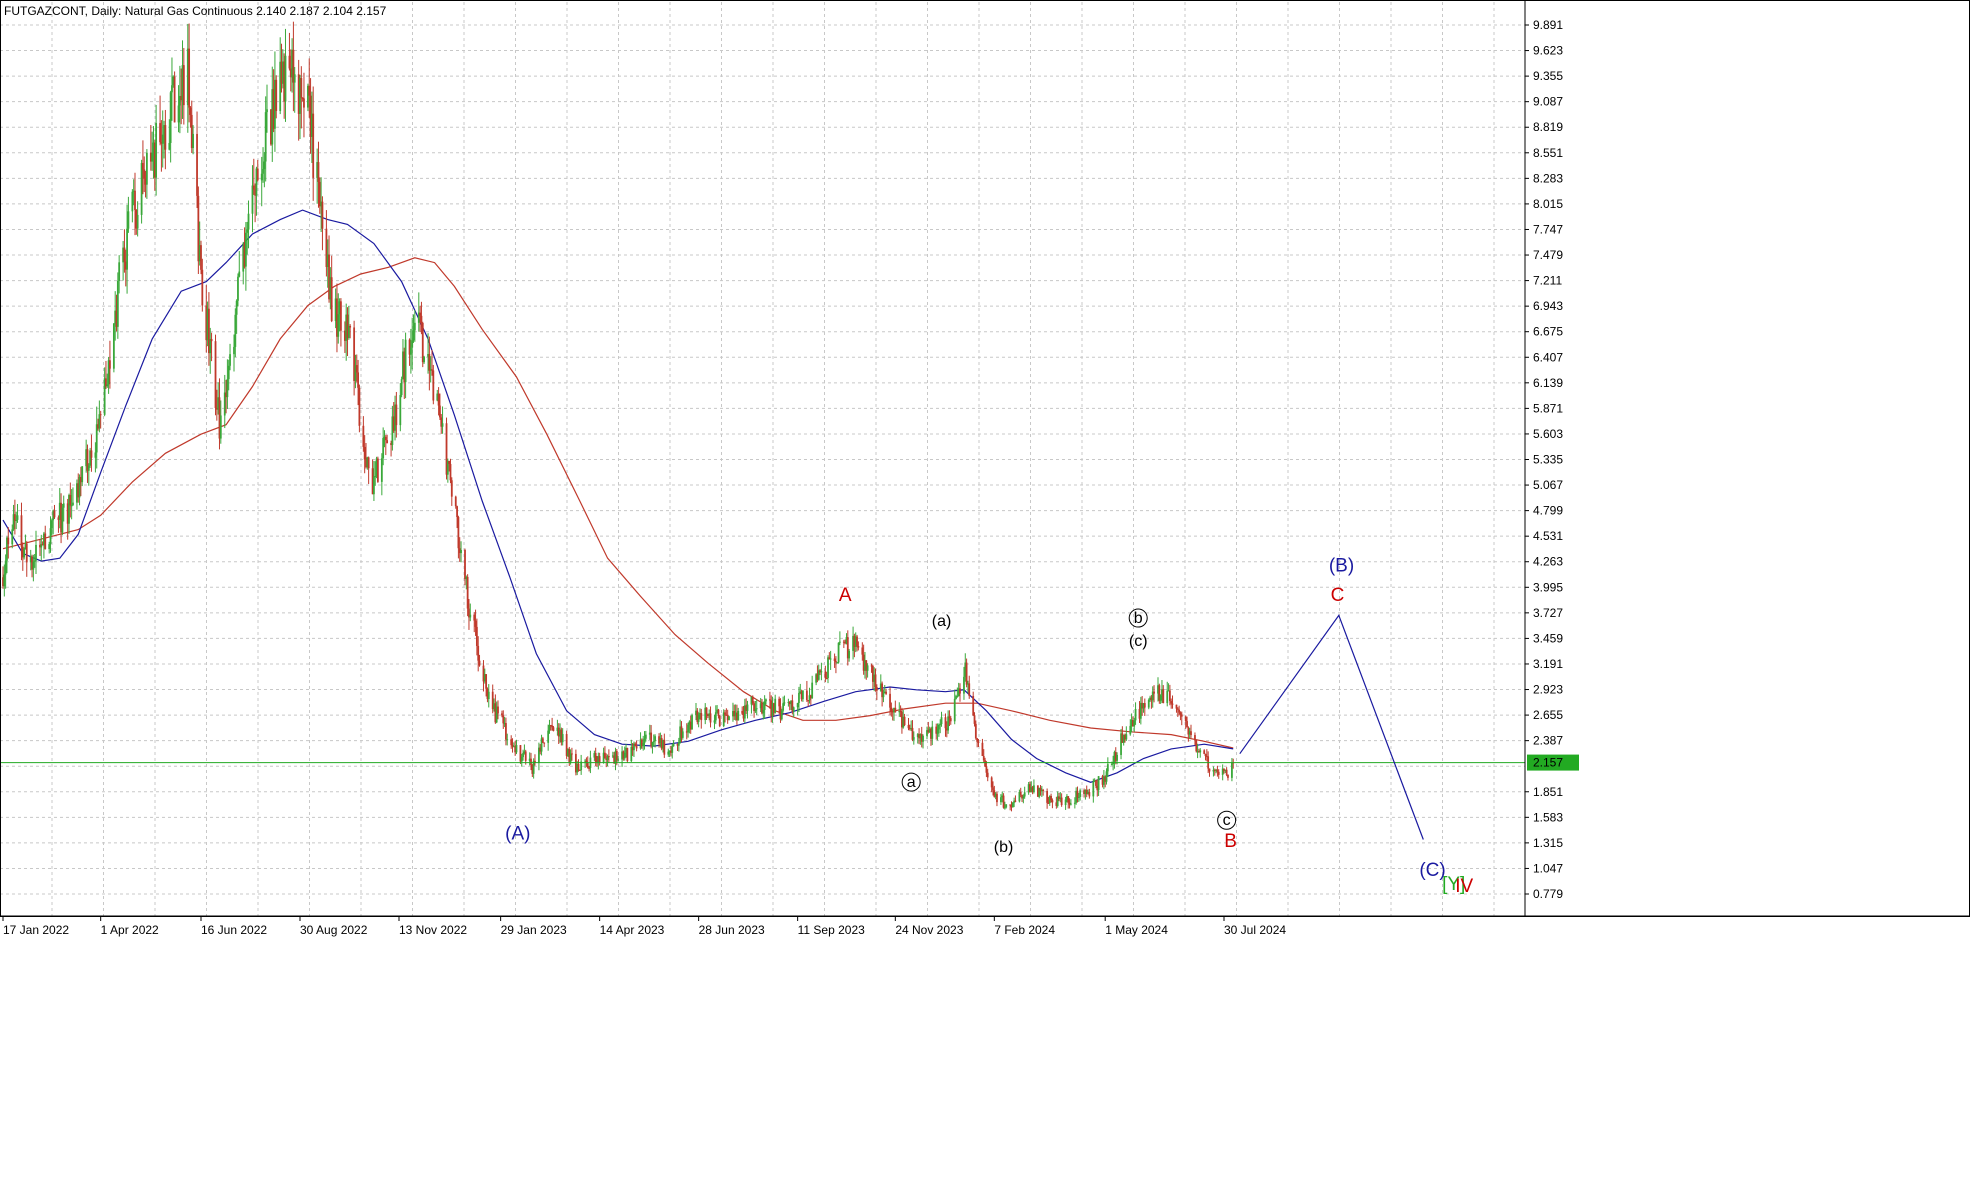 The width and height of the screenshot is (1970, 1178). Describe the element at coordinates (1331, 727) in the screenshot. I see `wave-projection-layer` at that location.